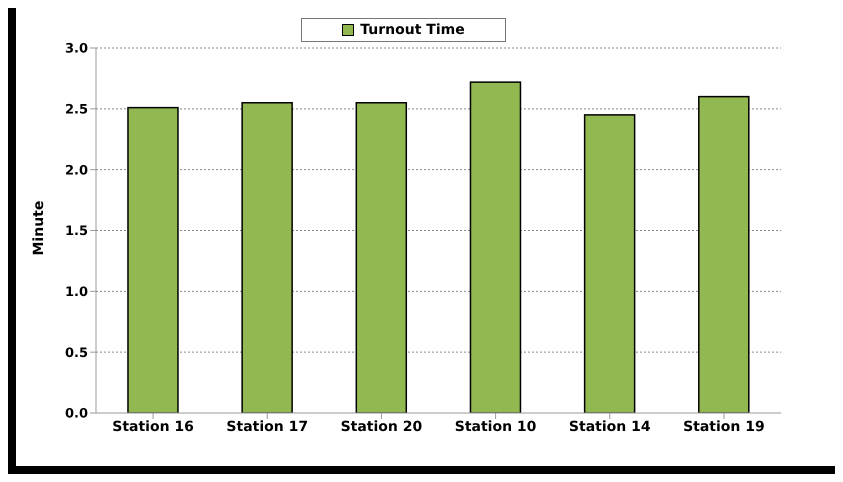 The image size is (843, 482). Describe the element at coordinates (153, 426) in the screenshot. I see `x-tick-label: Station 16` at that location.